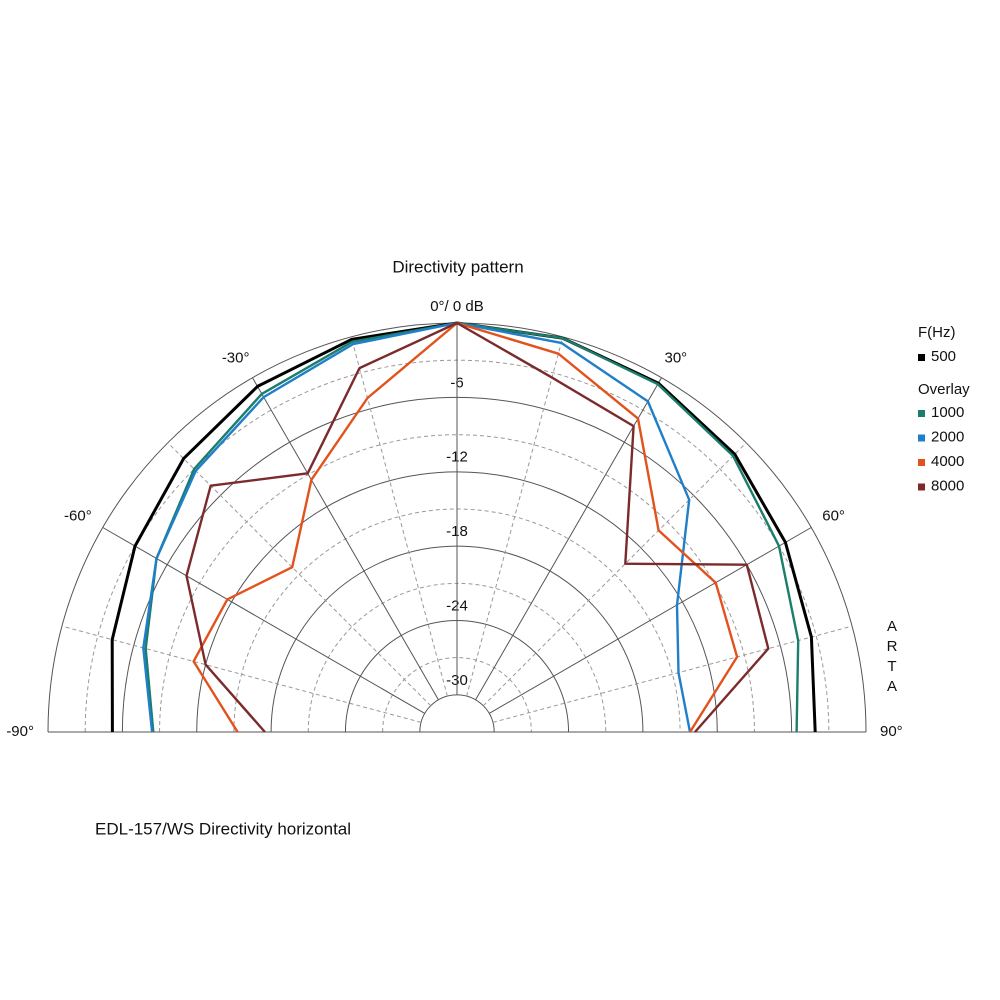 The width and height of the screenshot is (1000, 1000). I want to click on legend-title: Overlay, so click(944, 389).